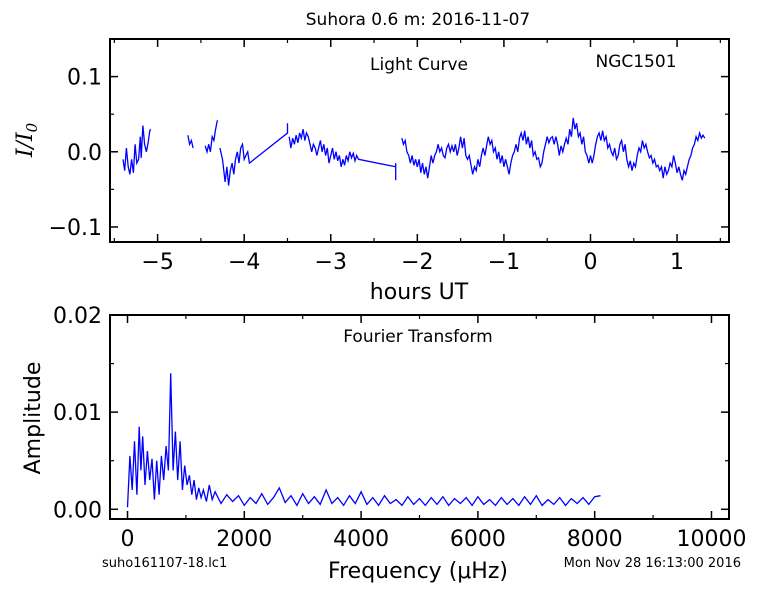  I want to click on fourier-xtick-label: 6000, so click(478, 539).